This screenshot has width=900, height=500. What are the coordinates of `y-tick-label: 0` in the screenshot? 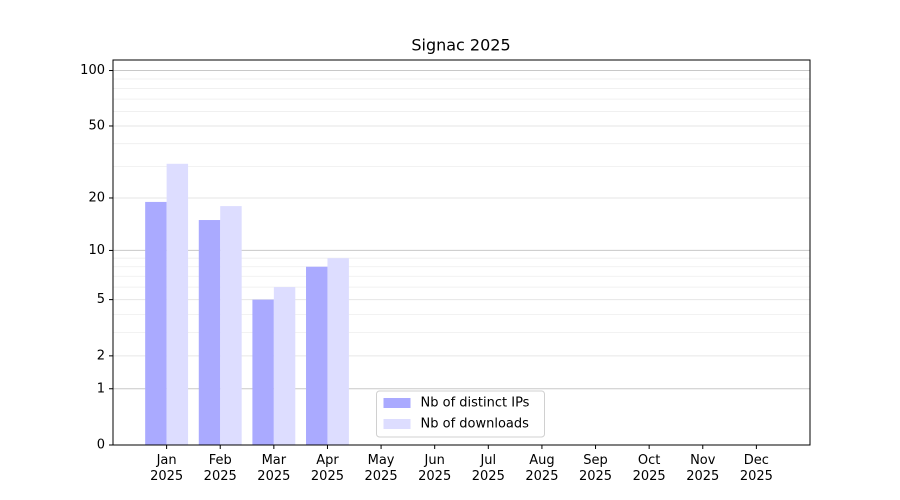 It's located at (101, 445).